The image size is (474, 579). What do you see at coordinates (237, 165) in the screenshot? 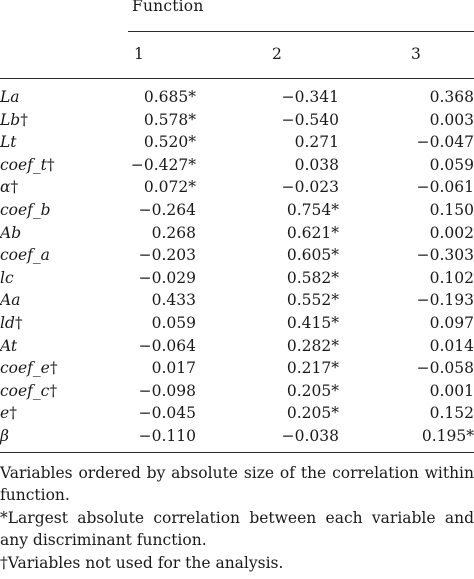
I see `table-row: coef_t† −0.427* 0.038 0.059` at bounding box center [237, 165].